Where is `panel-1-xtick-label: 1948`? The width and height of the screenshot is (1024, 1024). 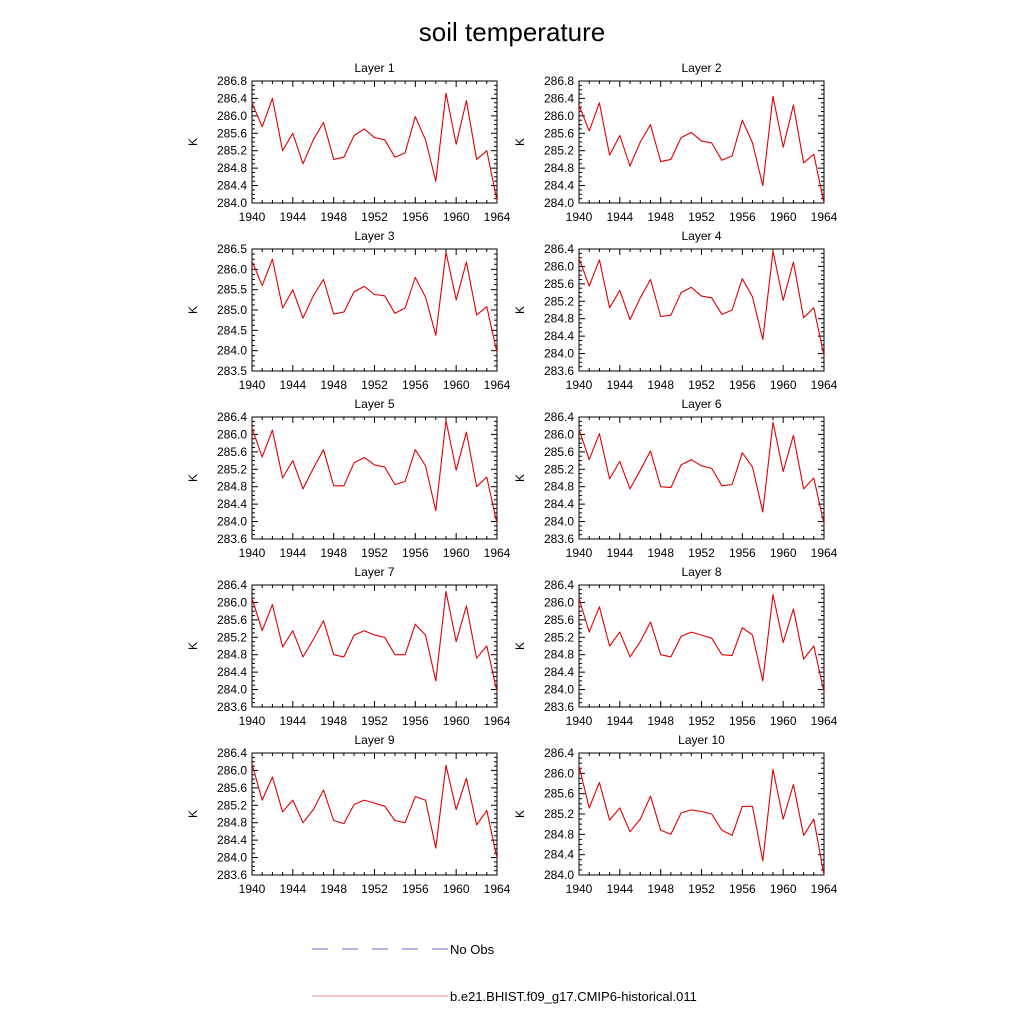
panel-1-xtick-label: 1948 is located at coordinates (333, 217).